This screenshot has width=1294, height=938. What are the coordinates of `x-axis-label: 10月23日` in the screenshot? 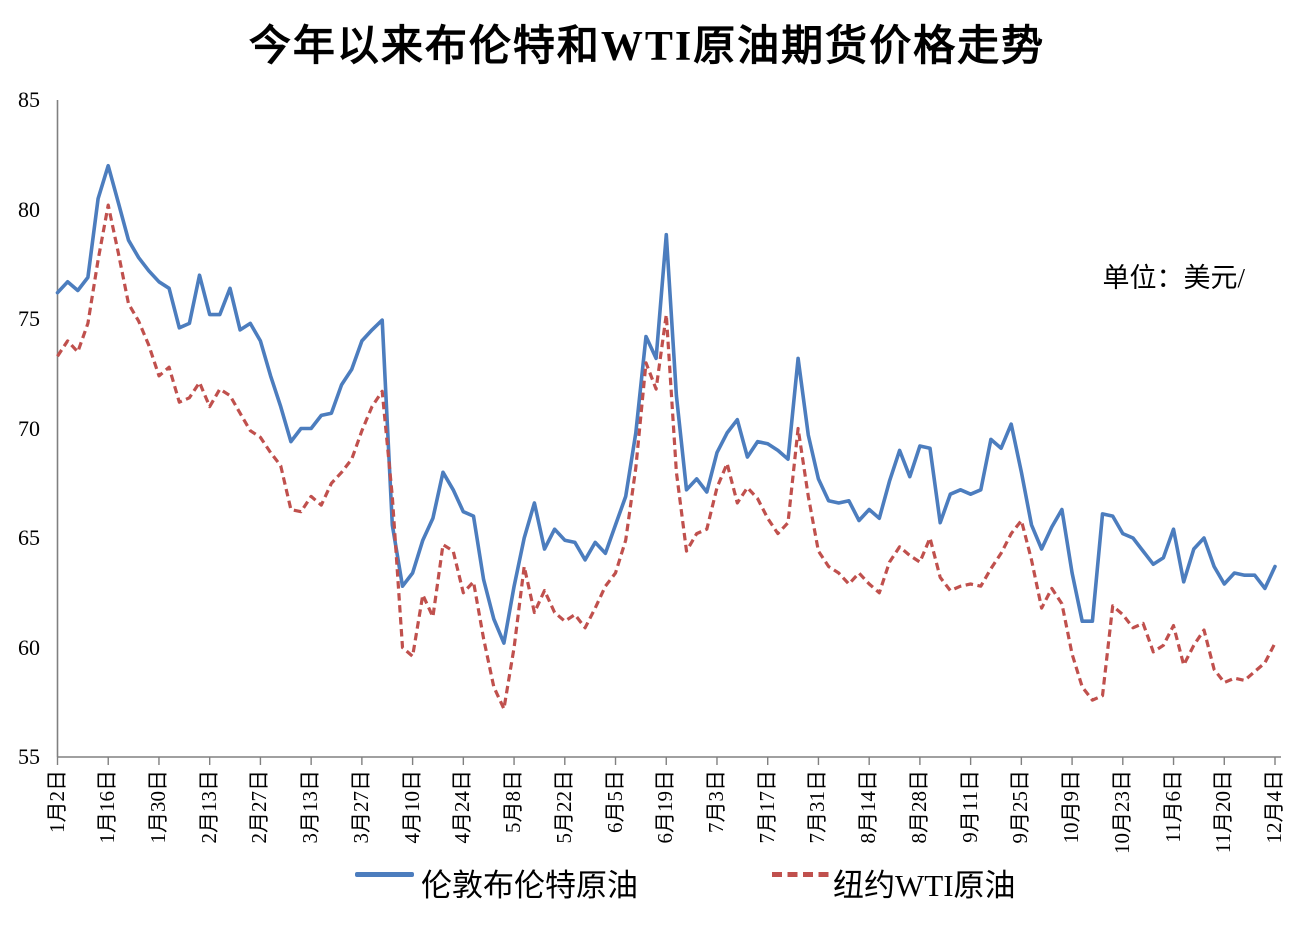 It's located at (1121, 812).